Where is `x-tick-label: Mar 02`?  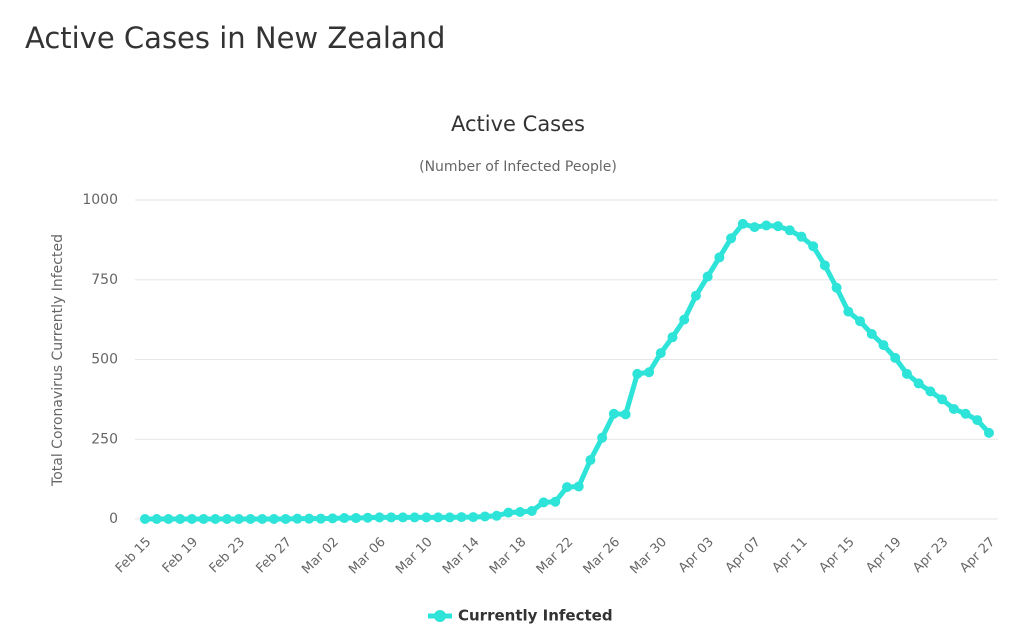 x-tick-label: Mar 02 is located at coordinates (320, 556).